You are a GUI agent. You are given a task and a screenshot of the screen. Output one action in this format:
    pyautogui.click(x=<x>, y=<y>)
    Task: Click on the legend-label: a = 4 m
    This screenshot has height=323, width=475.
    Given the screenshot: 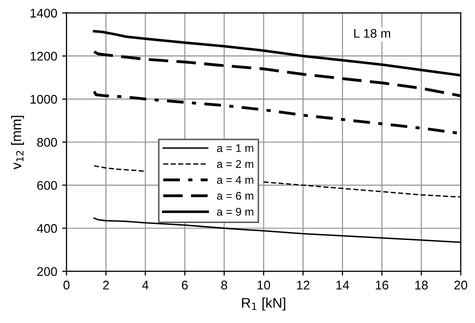 What is the action you would take?
    pyautogui.click(x=235, y=180)
    